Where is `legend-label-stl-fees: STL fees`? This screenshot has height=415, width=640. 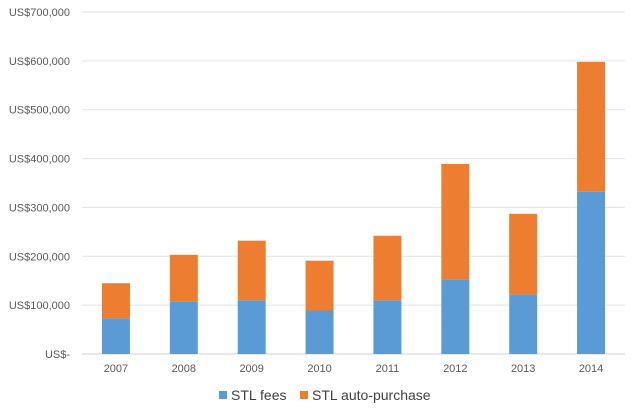
legend-label-stl-fees: STL fees is located at coordinates (259, 395).